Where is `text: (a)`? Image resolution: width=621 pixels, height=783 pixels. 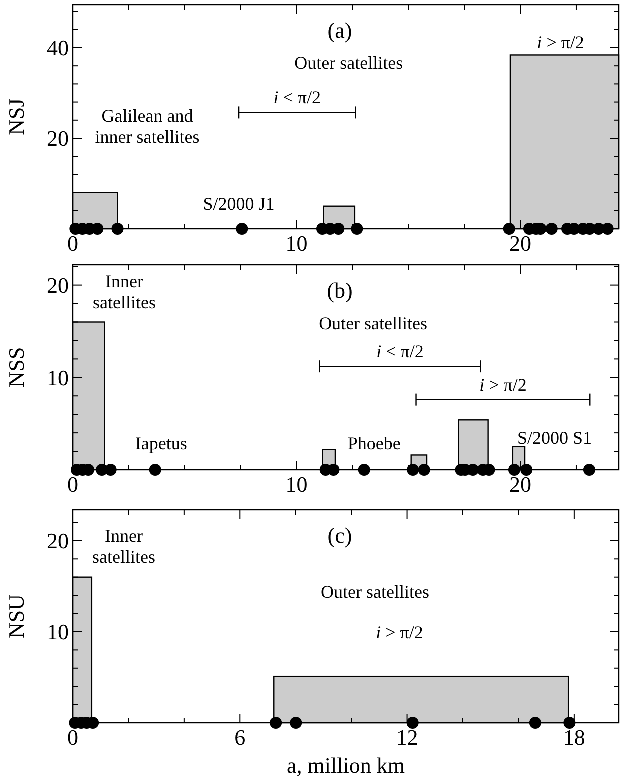
text: (a) is located at coordinates (340, 30).